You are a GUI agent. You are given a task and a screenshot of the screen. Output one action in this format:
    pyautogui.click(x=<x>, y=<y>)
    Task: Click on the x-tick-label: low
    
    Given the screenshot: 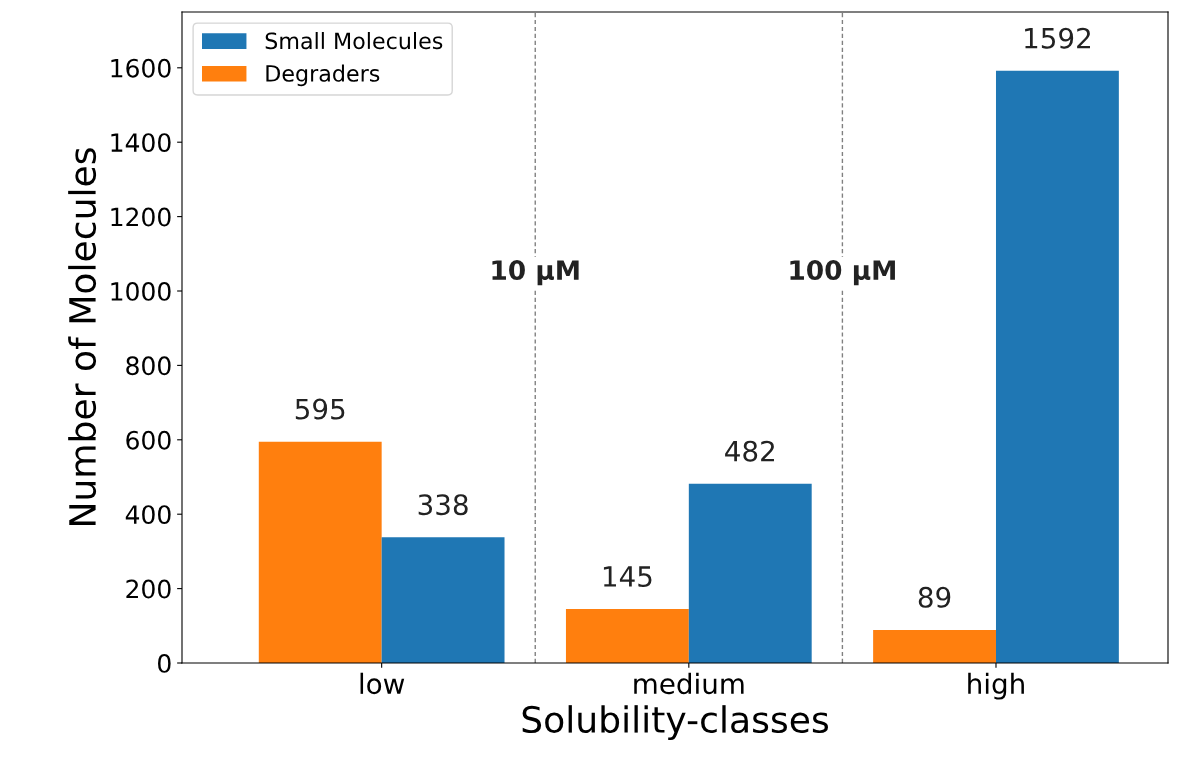 What is the action you would take?
    pyautogui.click(x=382, y=683)
    